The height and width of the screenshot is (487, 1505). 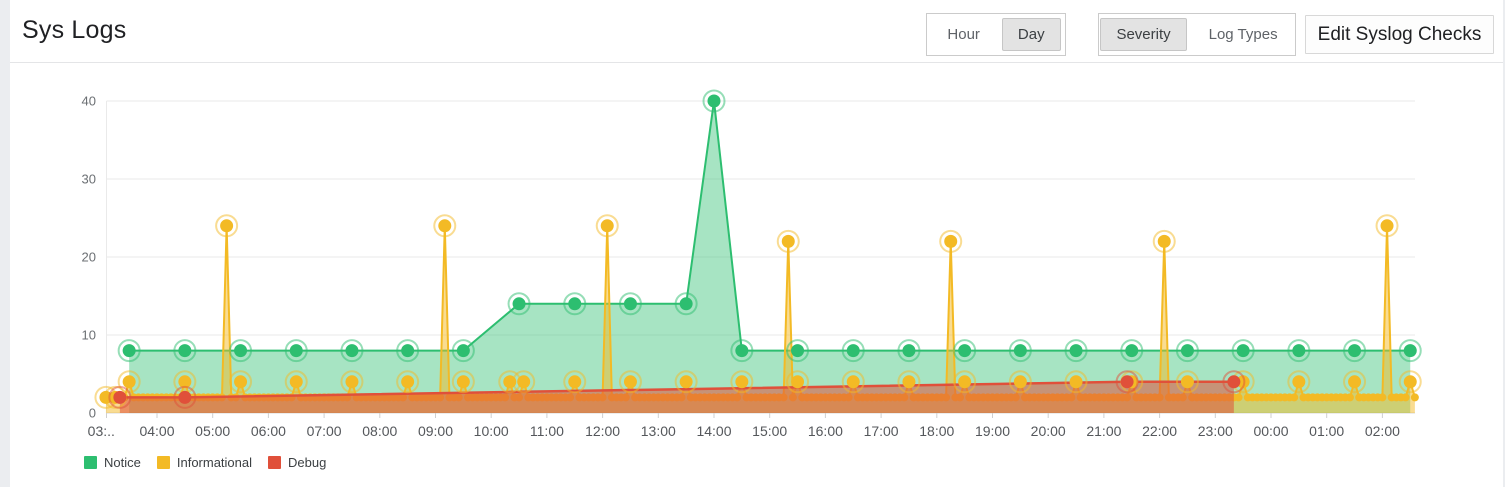 I want to click on svg-text: 06:00, so click(x=268, y=431).